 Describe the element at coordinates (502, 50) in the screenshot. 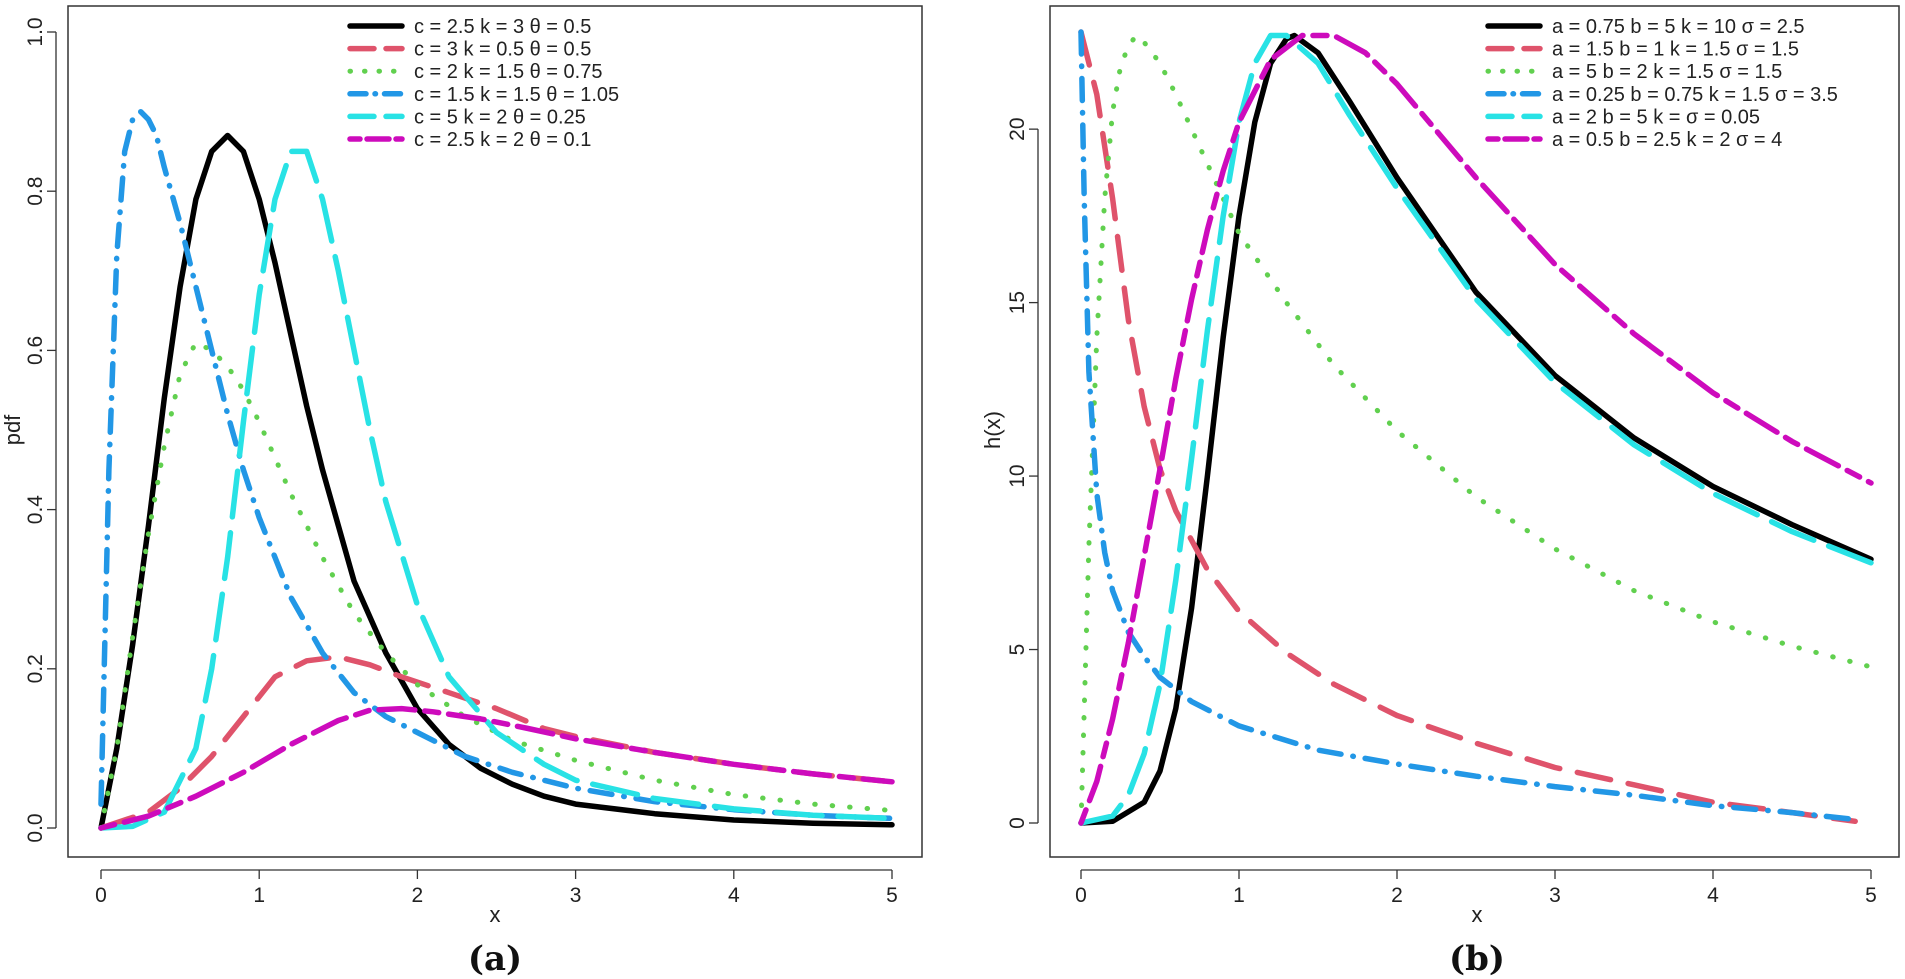

I see `legend-label: c = 3 k = 0.5 θ = 0.5` at that location.